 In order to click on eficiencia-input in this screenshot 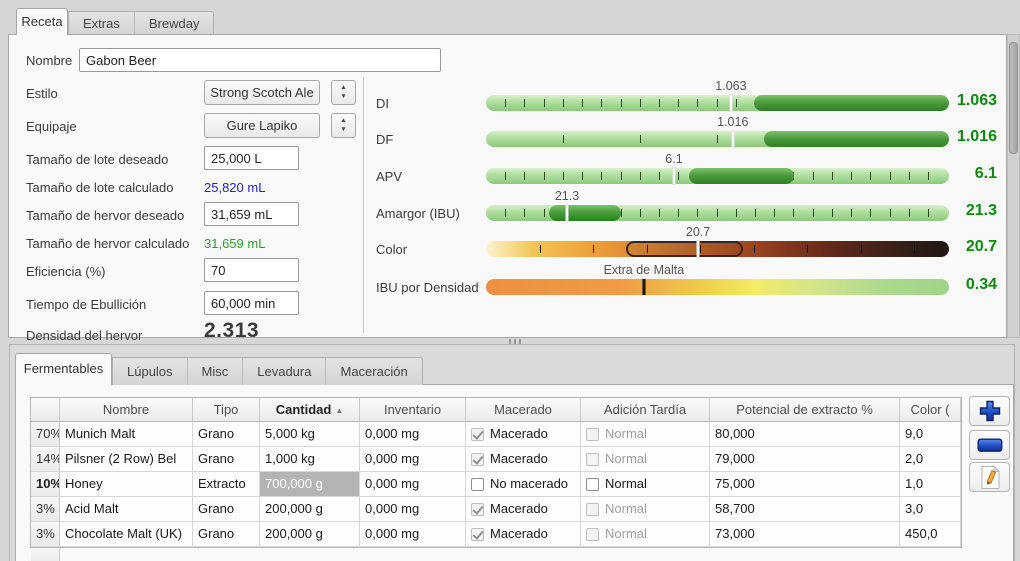, I will do `click(251, 270)`.